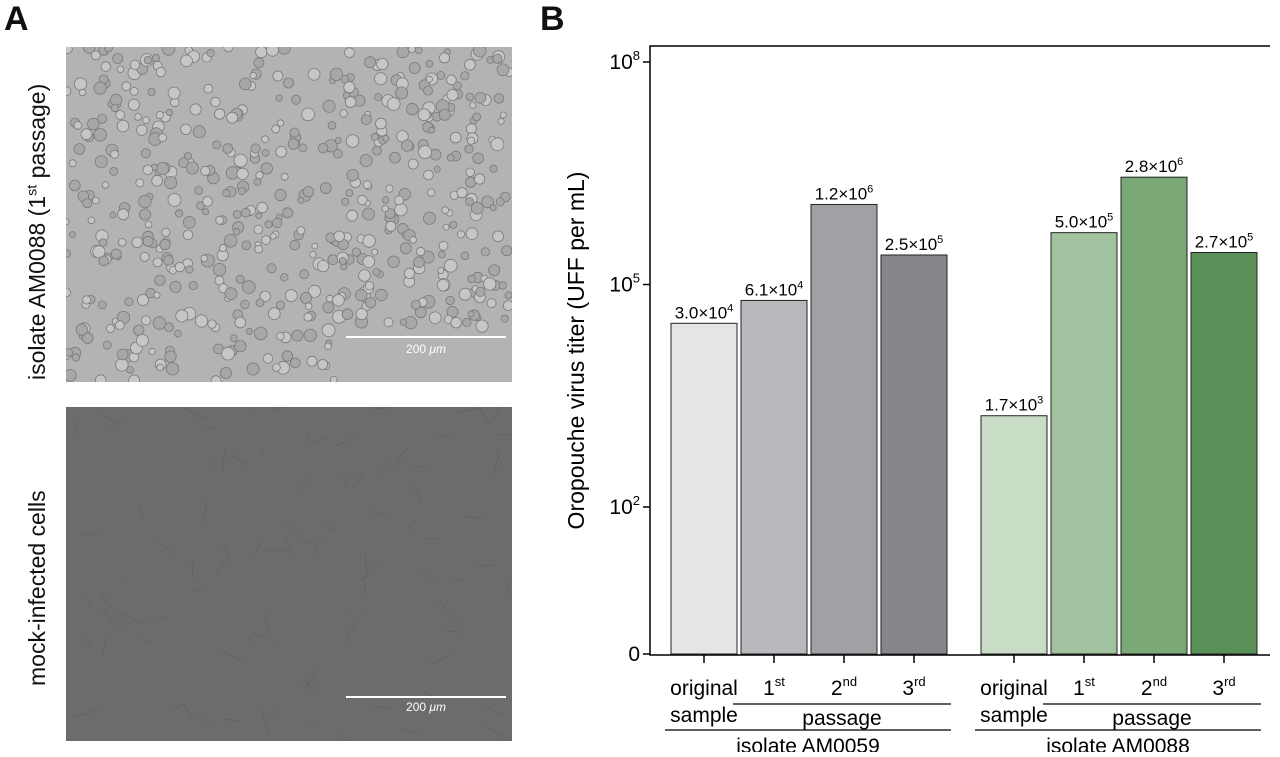 The height and width of the screenshot is (757, 1280). Describe the element at coordinates (426, 337) in the screenshot. I see `scale-bar` at that location.